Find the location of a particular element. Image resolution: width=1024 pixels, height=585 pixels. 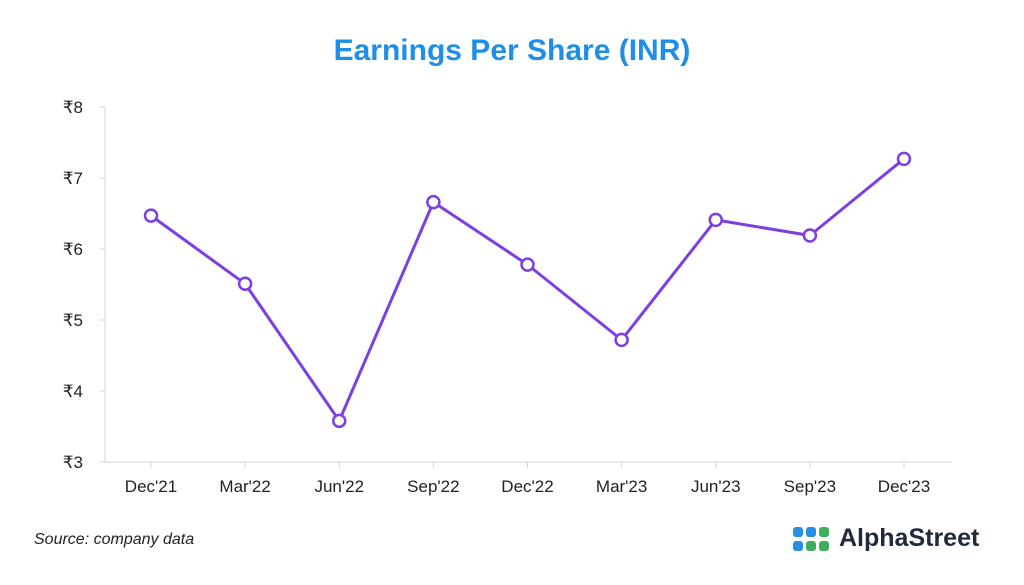

x-tick-label: Sep'22 is located at coordinates (433, 486).